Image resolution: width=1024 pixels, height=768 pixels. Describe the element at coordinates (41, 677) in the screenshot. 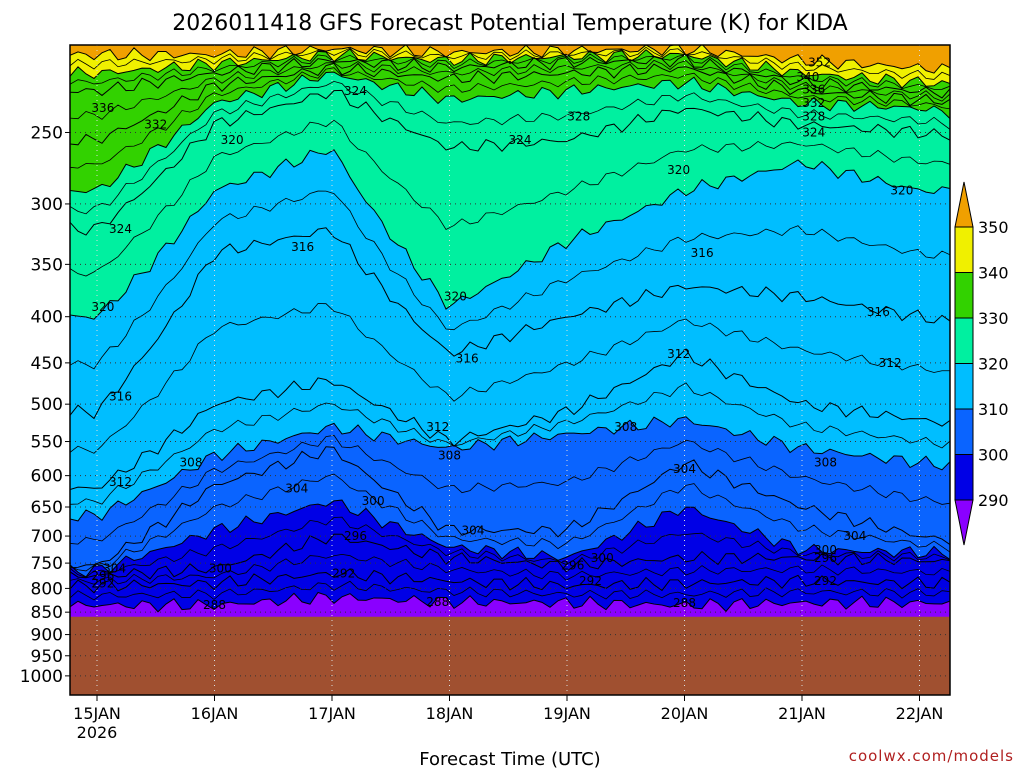

I see `y-tick-label: 1000` at that location.